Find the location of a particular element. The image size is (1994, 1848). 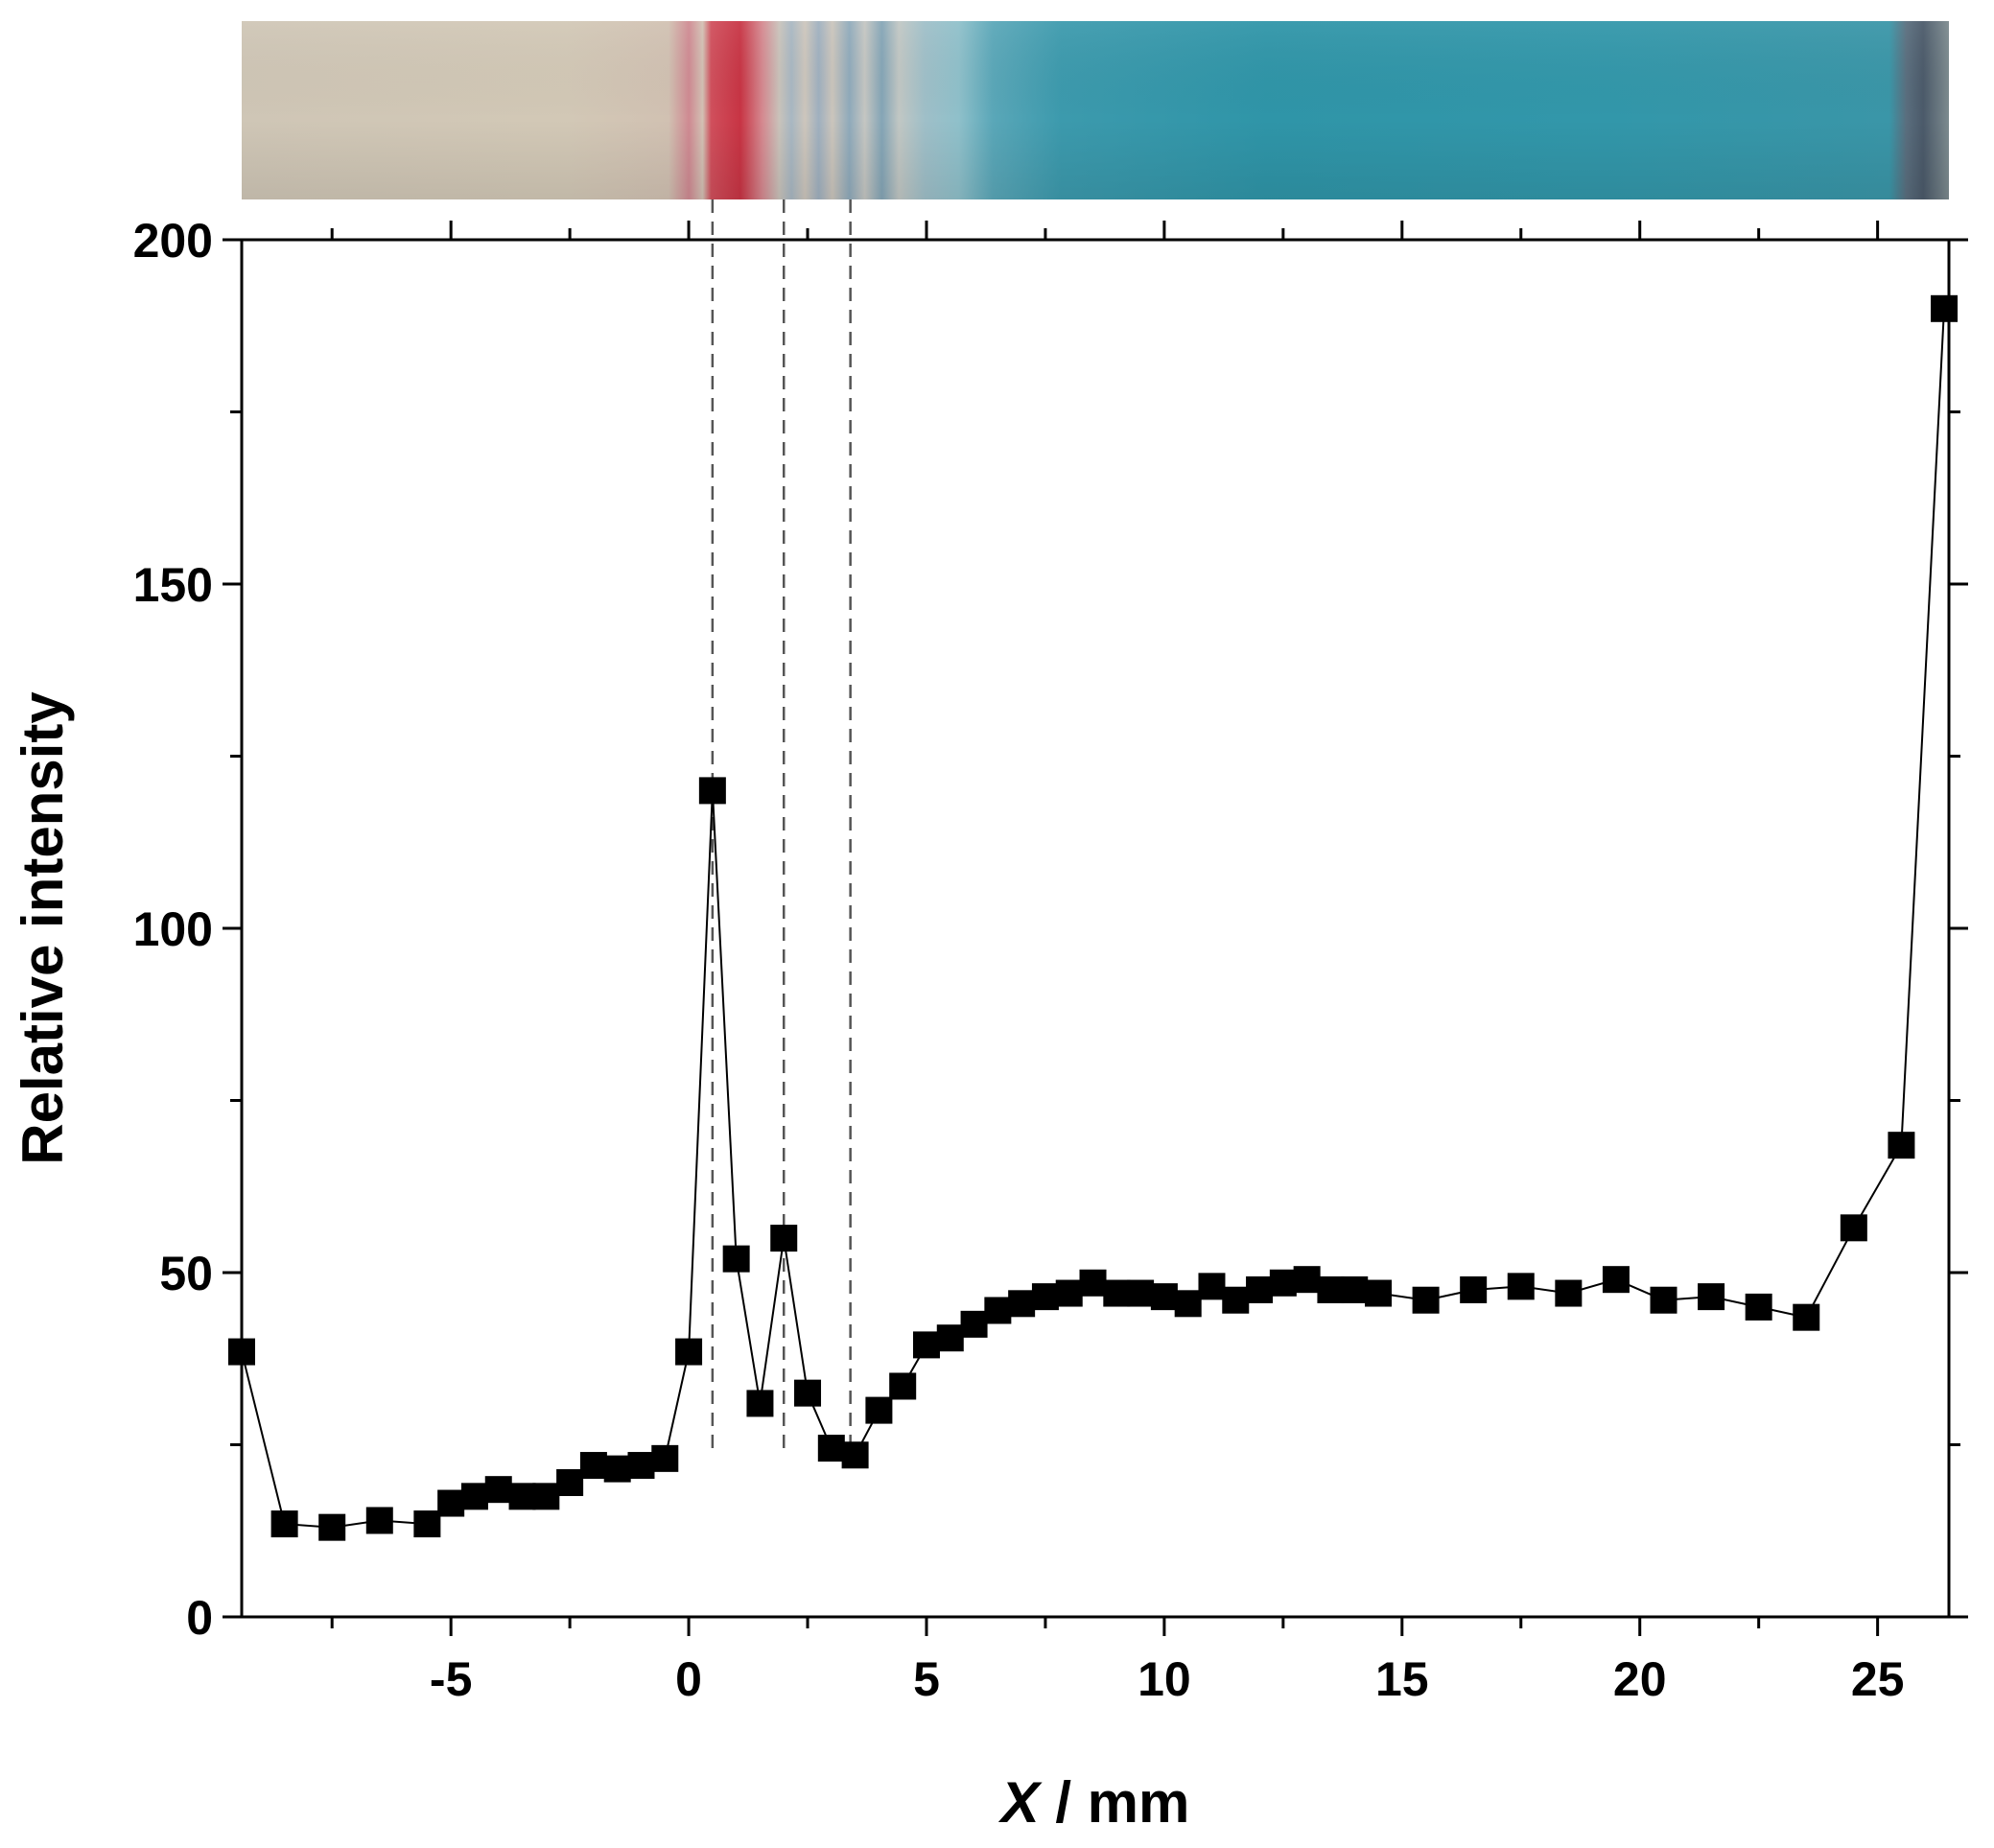

test-strip-image is located at coordinates (1095, 110).